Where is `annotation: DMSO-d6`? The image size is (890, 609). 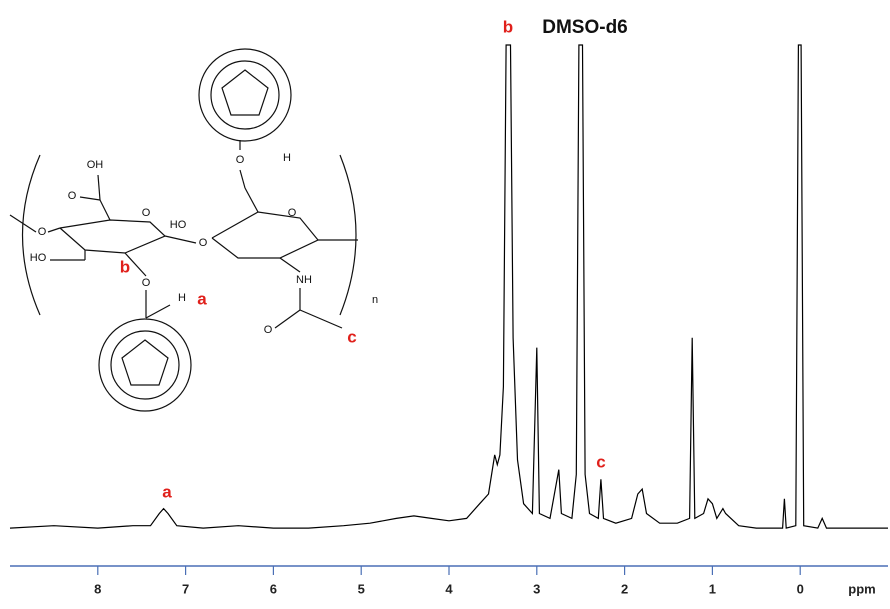
annotation: DMSO-d6 is located at coordinates (585, 27).